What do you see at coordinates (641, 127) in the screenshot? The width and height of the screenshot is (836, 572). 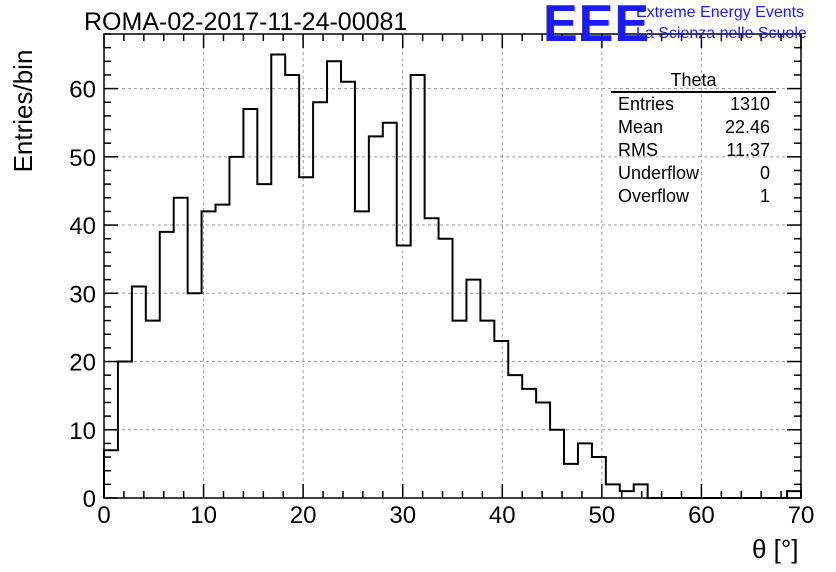 I see `stats-label: Mean` at bounding box center [641, 127].